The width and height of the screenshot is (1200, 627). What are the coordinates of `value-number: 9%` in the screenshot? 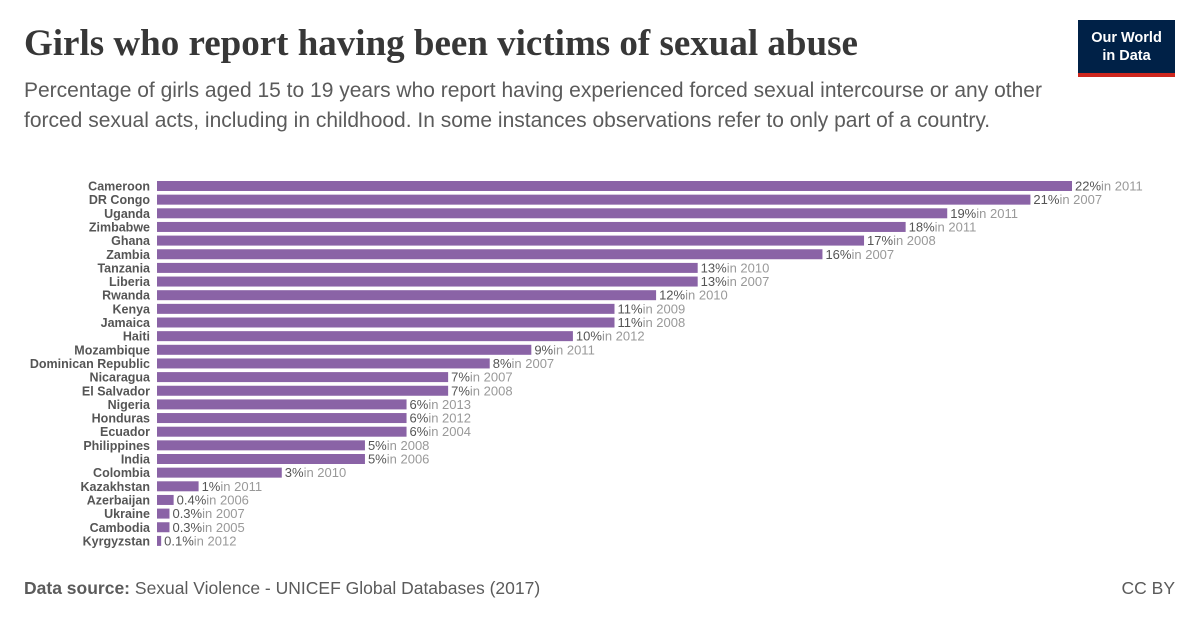 It's located at (543, 349).